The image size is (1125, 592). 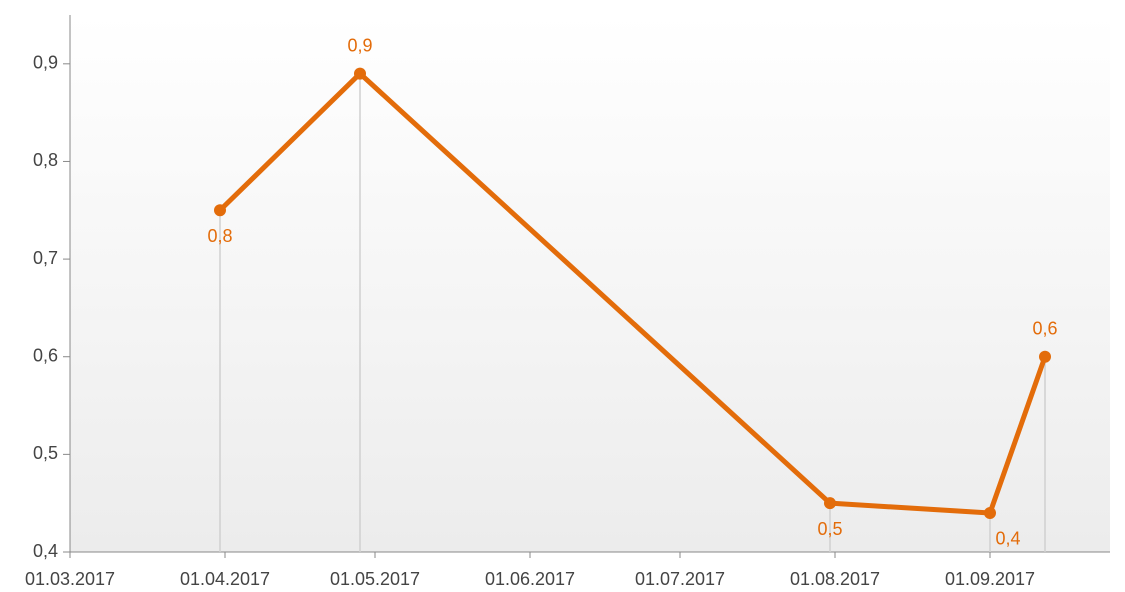 I want to click on x-tick-label: 01.08.2017, so click(x=835, y=579).